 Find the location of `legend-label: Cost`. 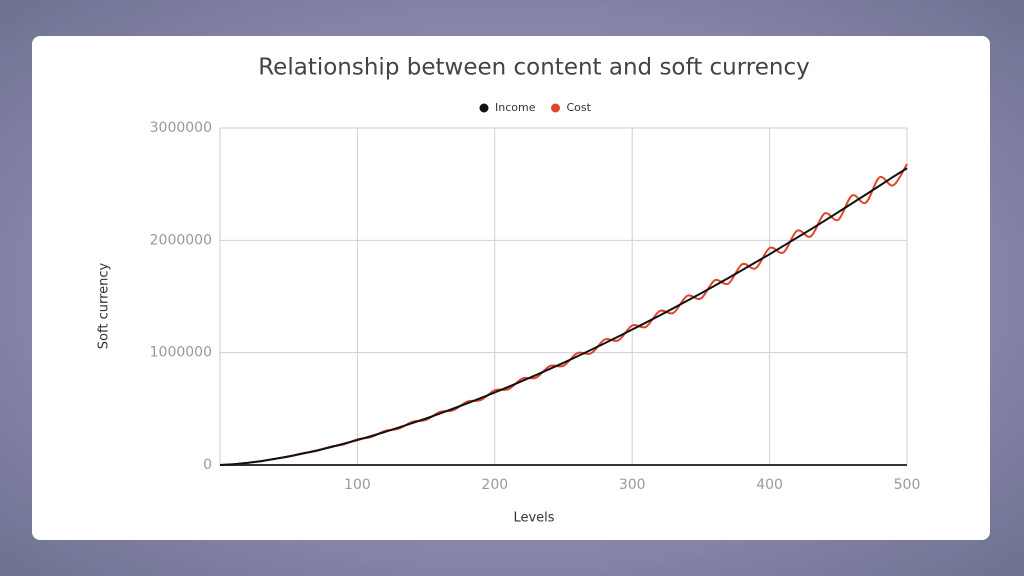

legend-label: Cost is located at coordinates (578, 107).